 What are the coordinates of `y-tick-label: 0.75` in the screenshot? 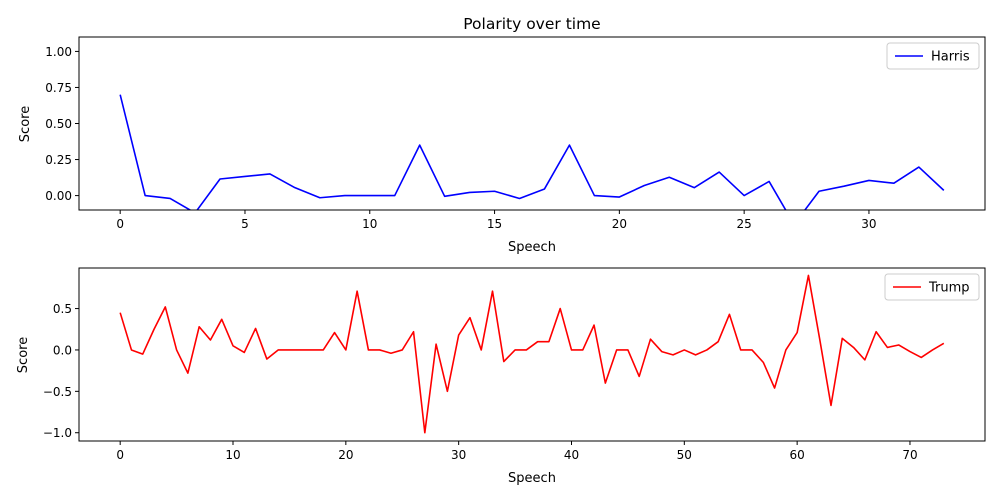 It's located at (58, 88).